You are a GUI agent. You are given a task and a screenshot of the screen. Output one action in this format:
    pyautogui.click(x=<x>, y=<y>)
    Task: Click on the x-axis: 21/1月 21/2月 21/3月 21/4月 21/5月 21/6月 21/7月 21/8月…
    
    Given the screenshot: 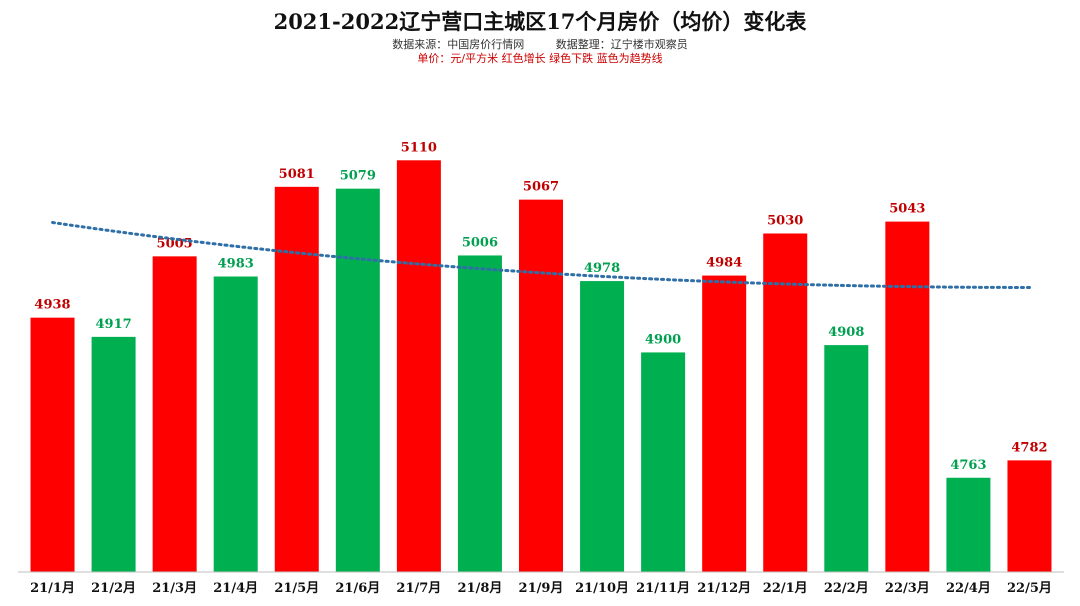 What is the action you would take?
    pyautogui.click(x=541, y=583)
    